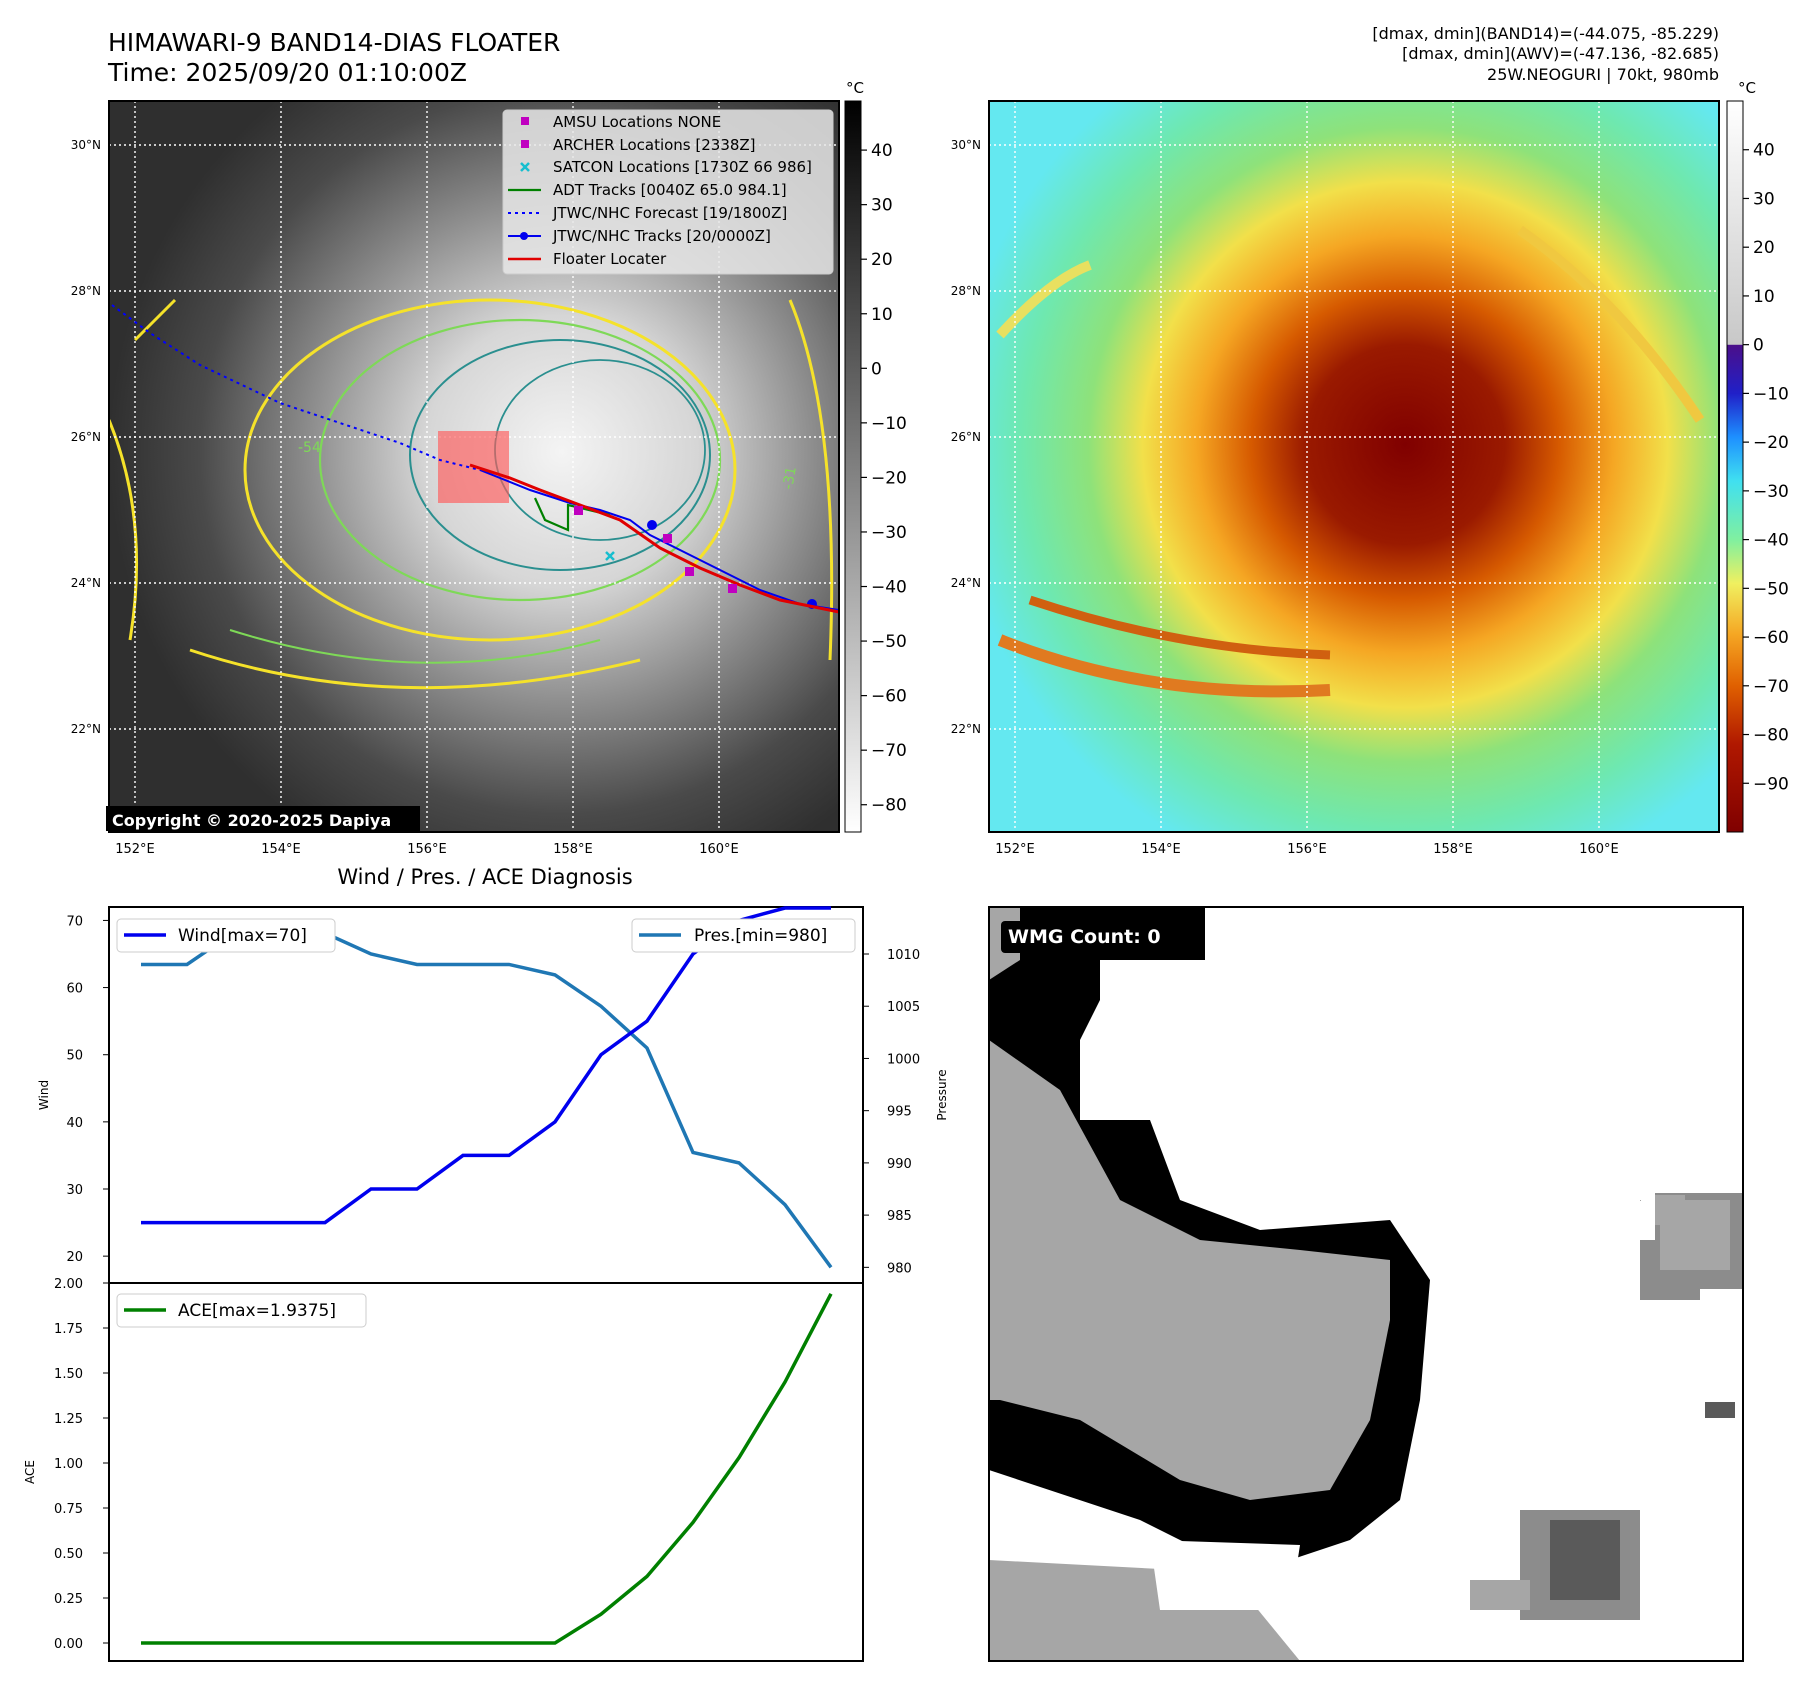 The width and height of the screenshot is (1801, 1690). What do you see at coordinates (669, 213) in the screenshot?
I see `legend-forecast: JTWC/NHC Forecast [19/1800Z]` at bounding box center [669, 213].